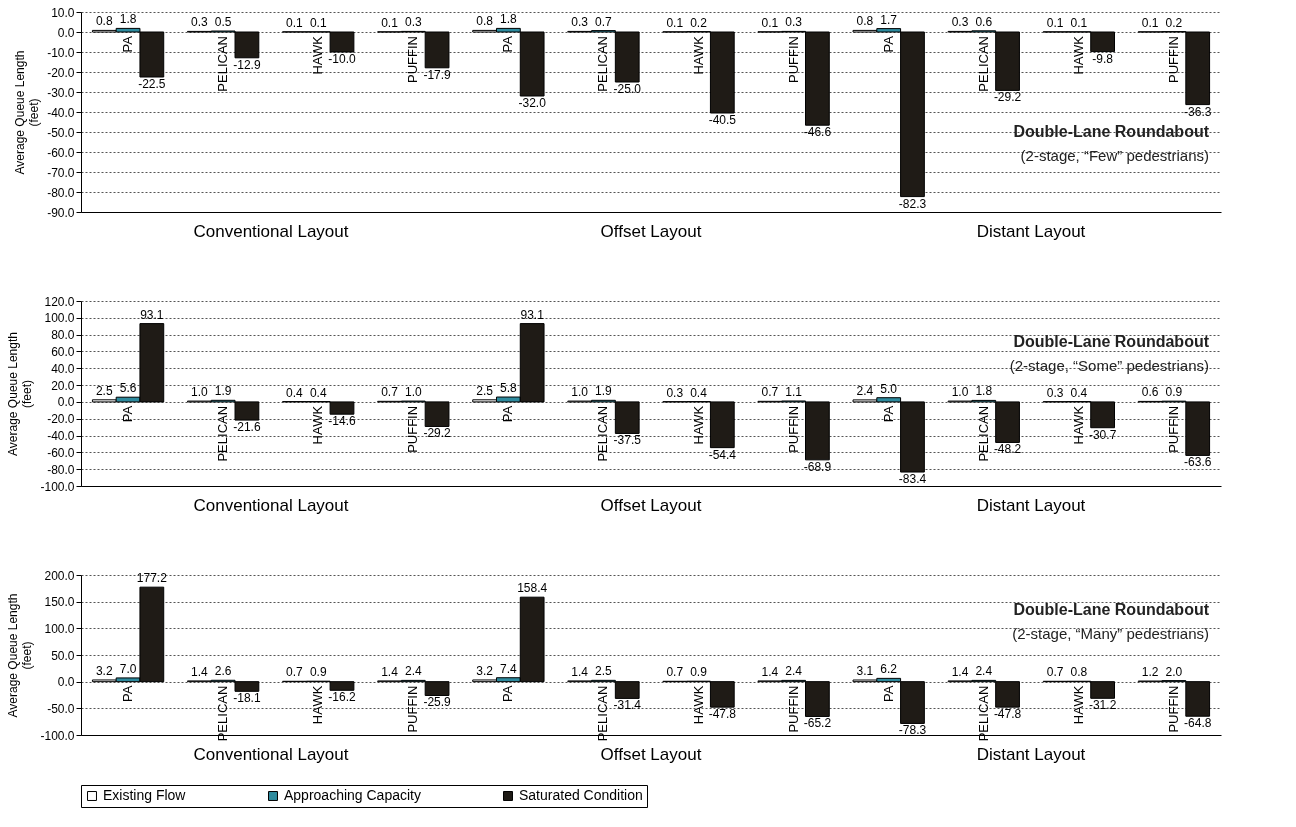  Describe the element at coordinates (437, 433) in the screenshot. I see `data-label: -29.2` at that location.